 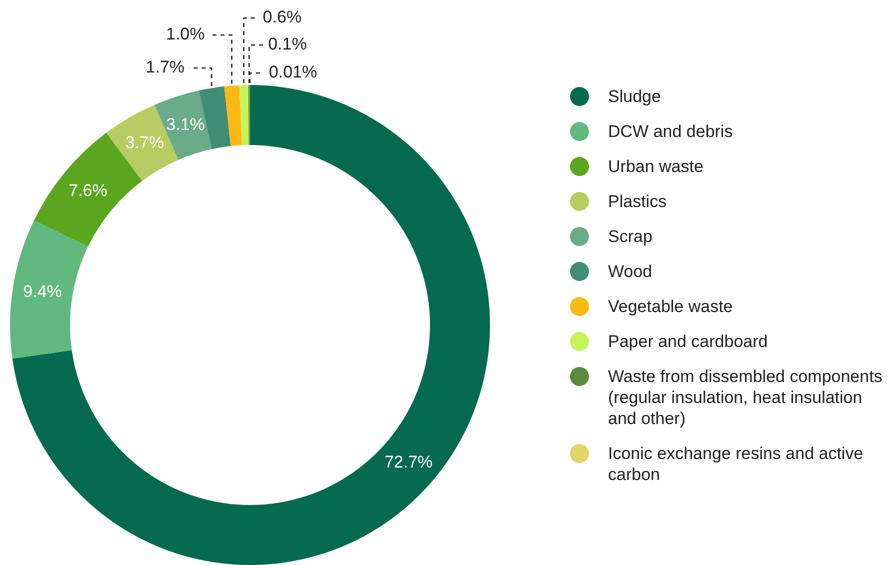 I want to click on legend-label: Vegetable waste, so click(x=670, y=306).